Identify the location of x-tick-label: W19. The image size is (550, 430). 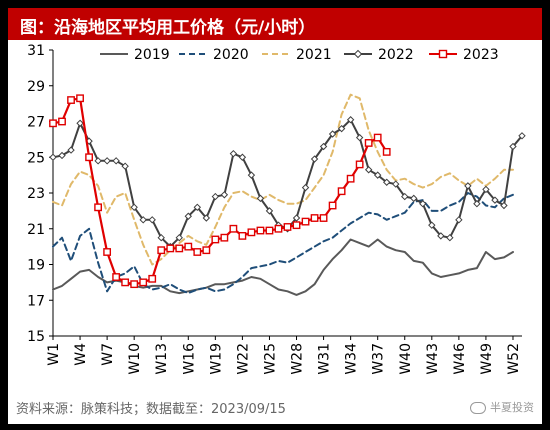
(216, 359).